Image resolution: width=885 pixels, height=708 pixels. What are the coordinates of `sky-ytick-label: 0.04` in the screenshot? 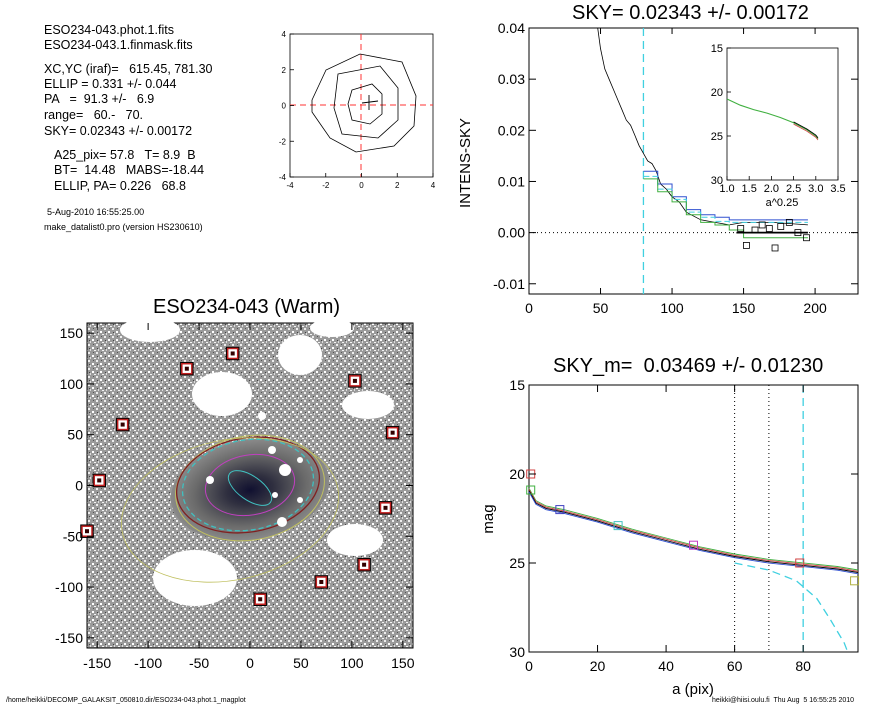 It's located at (511, 28).